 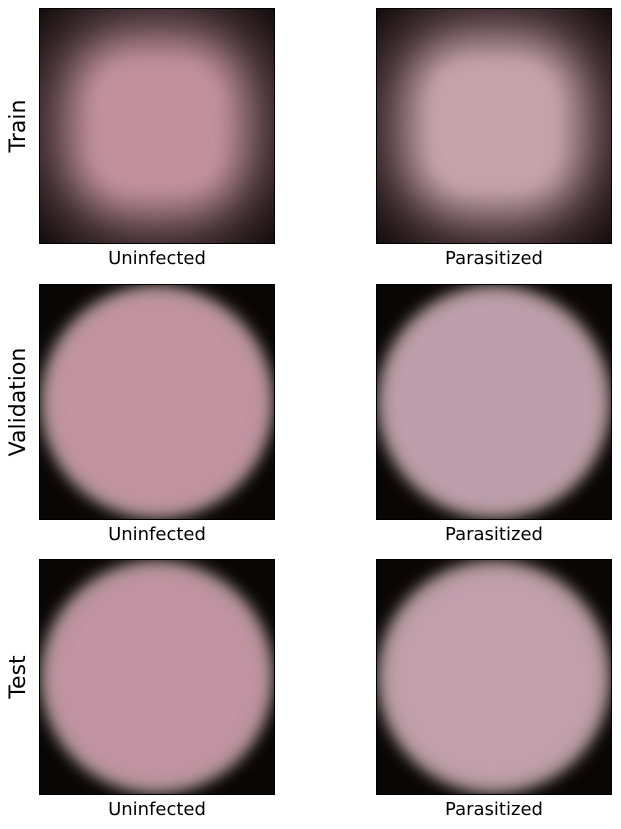 I want to click on row-label: Validation, so click(x=18, y=402).